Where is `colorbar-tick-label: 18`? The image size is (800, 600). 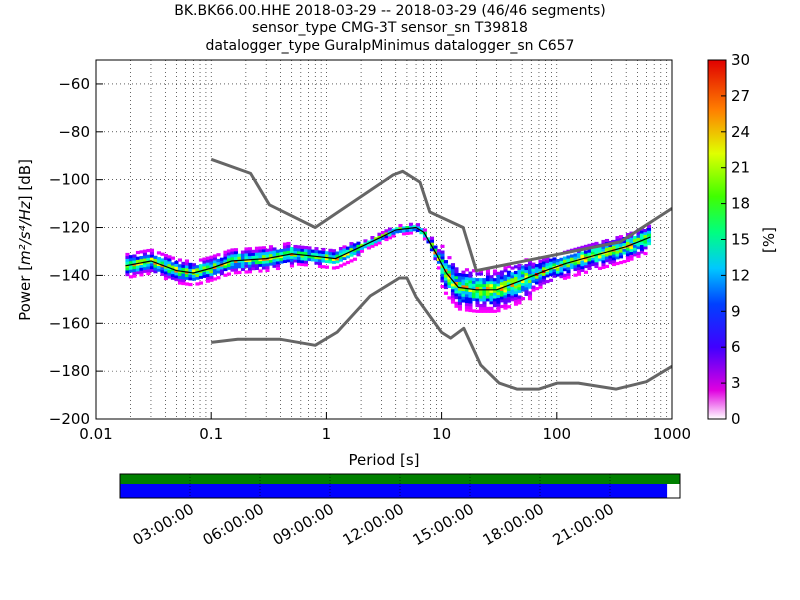 colorbar-tick-label: 18 is located at coordinates (740, 204).